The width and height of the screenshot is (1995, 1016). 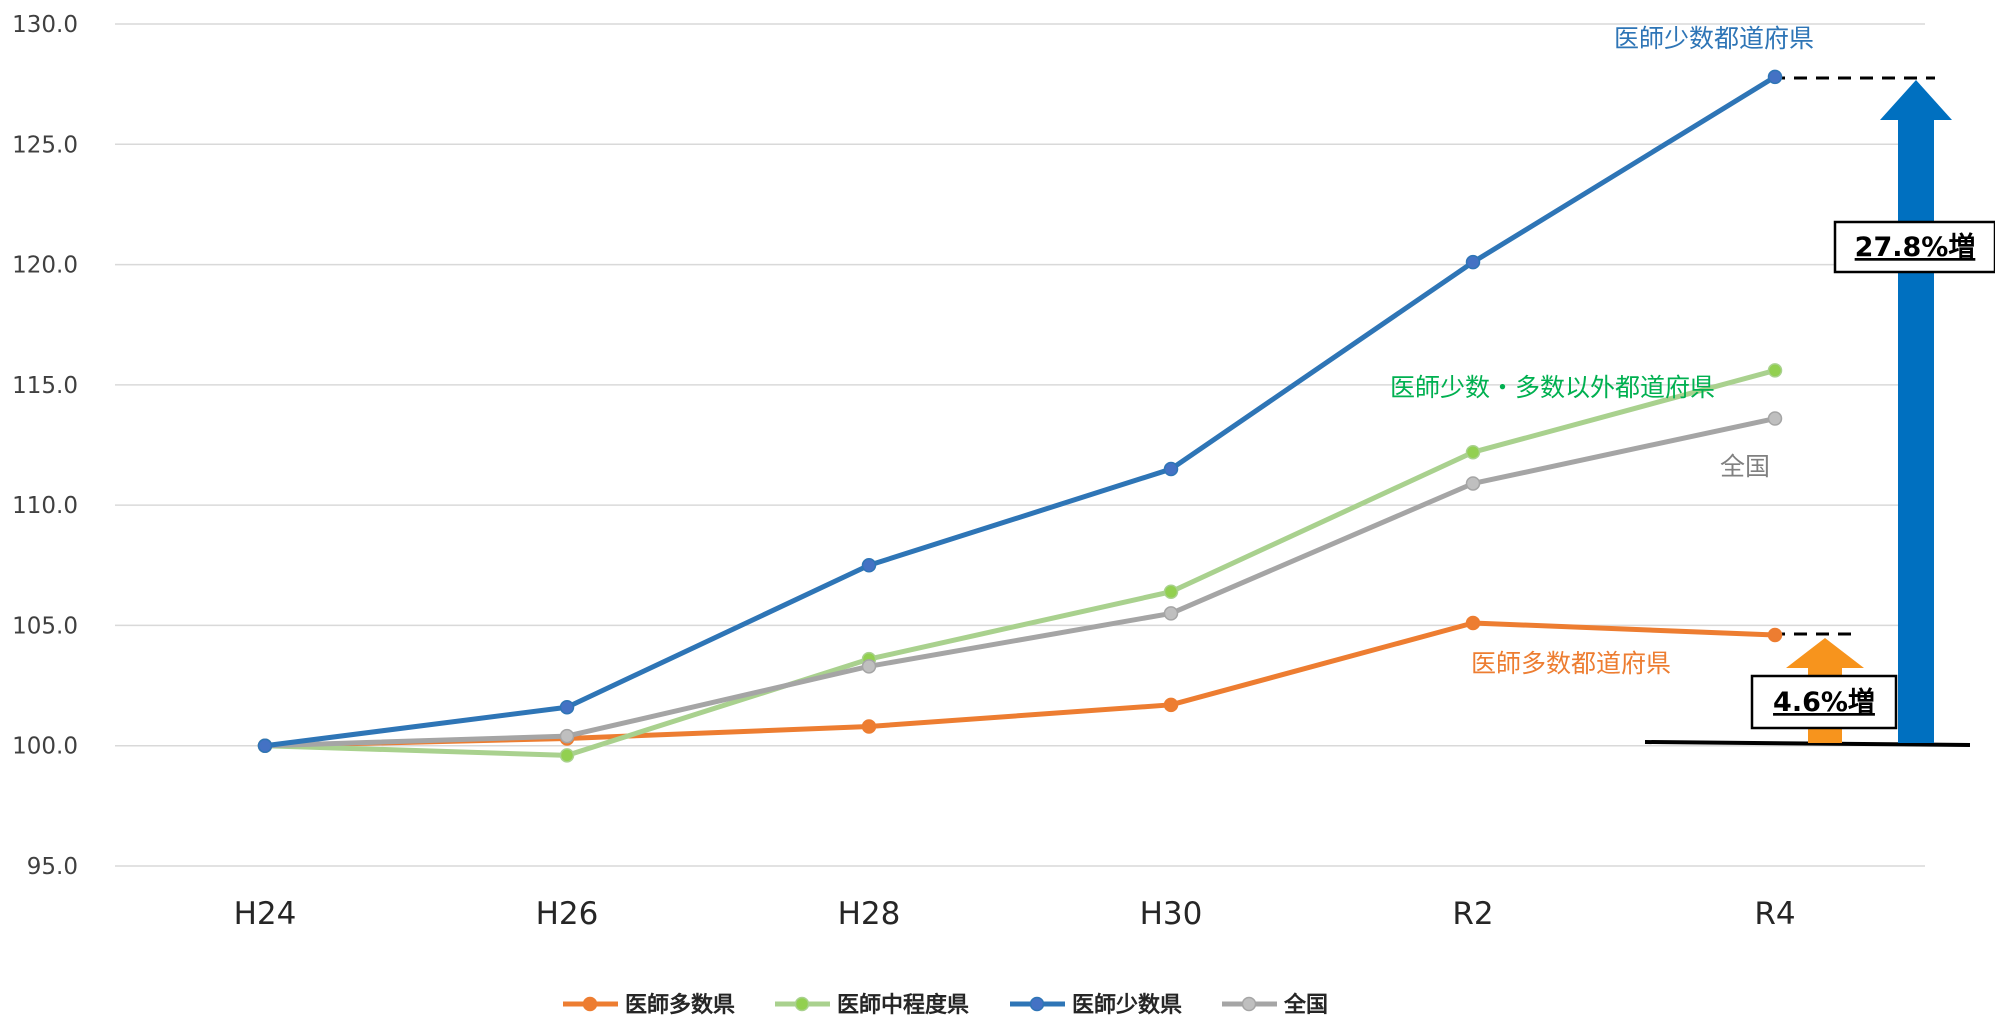 What do you see at coordinates (1015, 914) in the screenshot?
I see `x-axis-ticks: H24 H26 H28 H30 R2 R4` at bounding box center [1015, 914].